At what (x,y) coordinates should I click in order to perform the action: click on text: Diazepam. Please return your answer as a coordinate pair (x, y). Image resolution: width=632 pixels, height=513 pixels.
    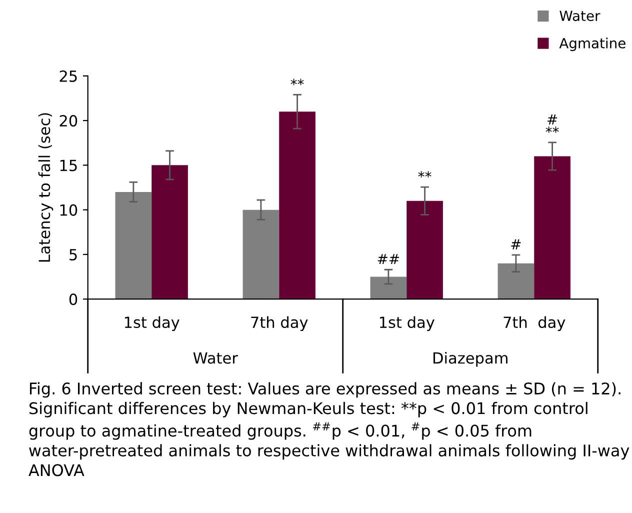
    Looking at the image, I should click on (471, 359).